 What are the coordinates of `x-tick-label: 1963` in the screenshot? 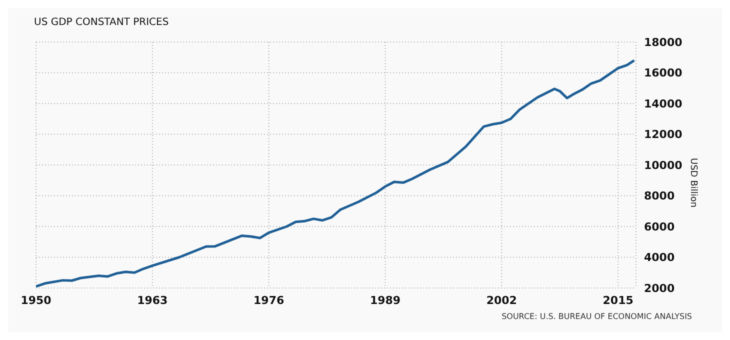 It's located at (152, 300).